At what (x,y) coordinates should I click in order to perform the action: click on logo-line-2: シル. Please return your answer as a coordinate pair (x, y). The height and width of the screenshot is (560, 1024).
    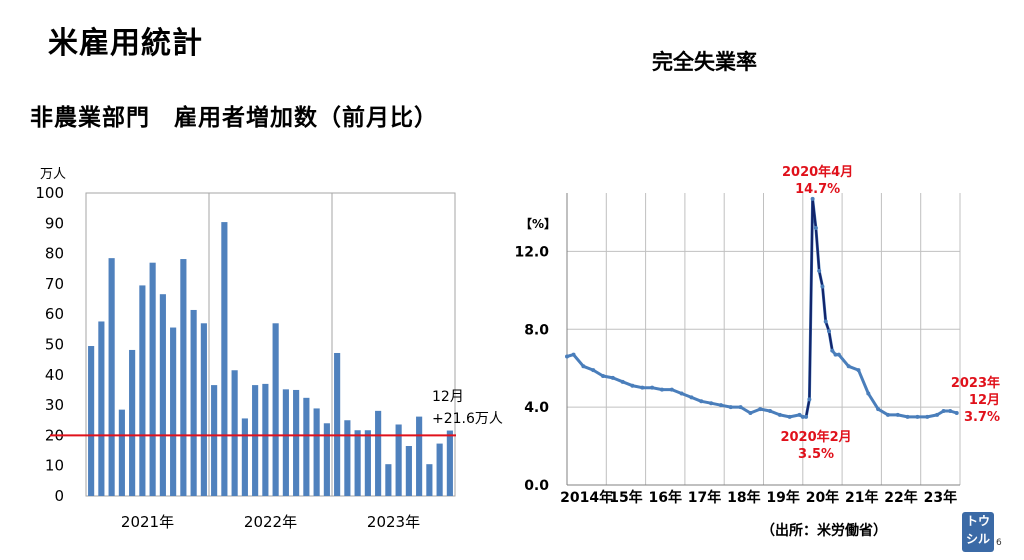
    Looking at the image, I should click on (977, 539).